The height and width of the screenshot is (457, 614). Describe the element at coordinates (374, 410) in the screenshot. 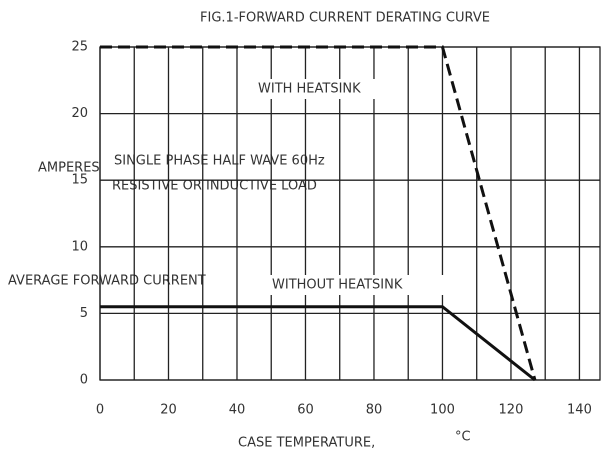

I see `x-tick-label: 80` at that location.